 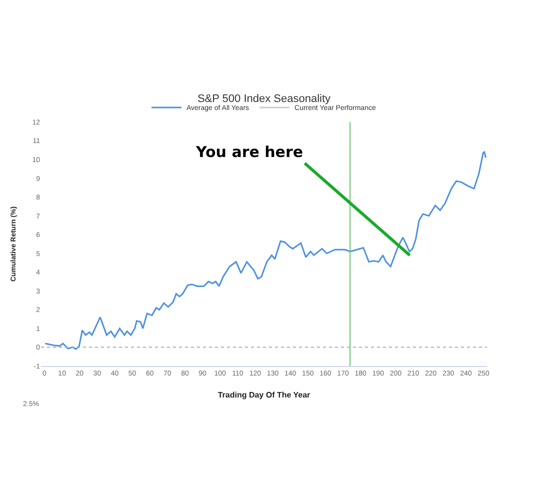 I want to click on annotation: You are here, so click(x=249, y=152).